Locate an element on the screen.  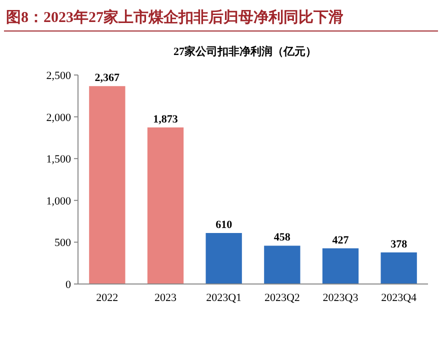
x-tick-label: 2023Q4 is located at coordinates (399, 298).